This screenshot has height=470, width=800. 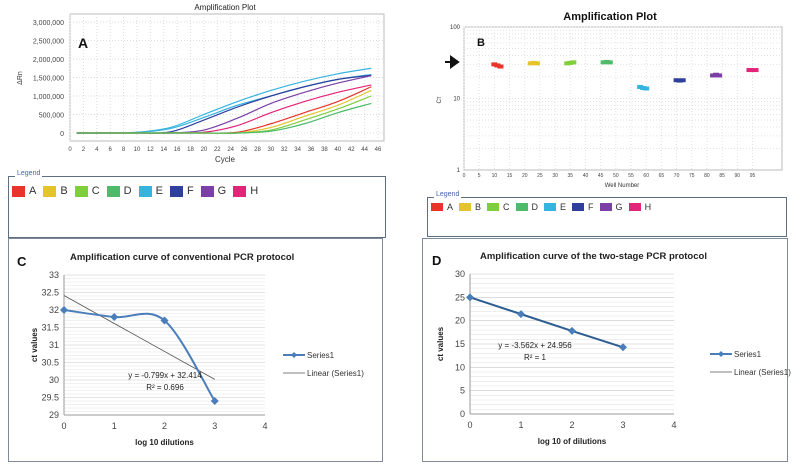 I want to click on legend-item-f: F, so click(x=583, y=207).